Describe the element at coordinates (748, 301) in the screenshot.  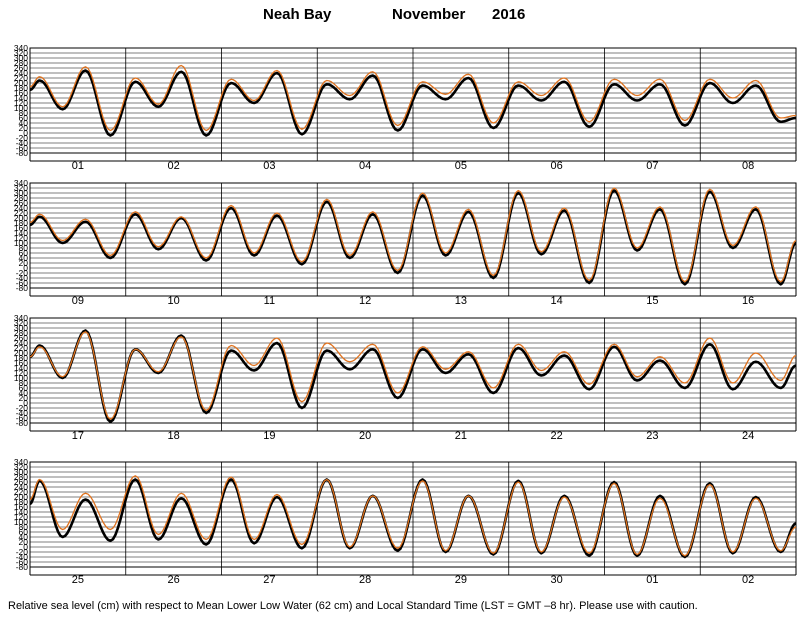
I see `day-label: 16` at that location.